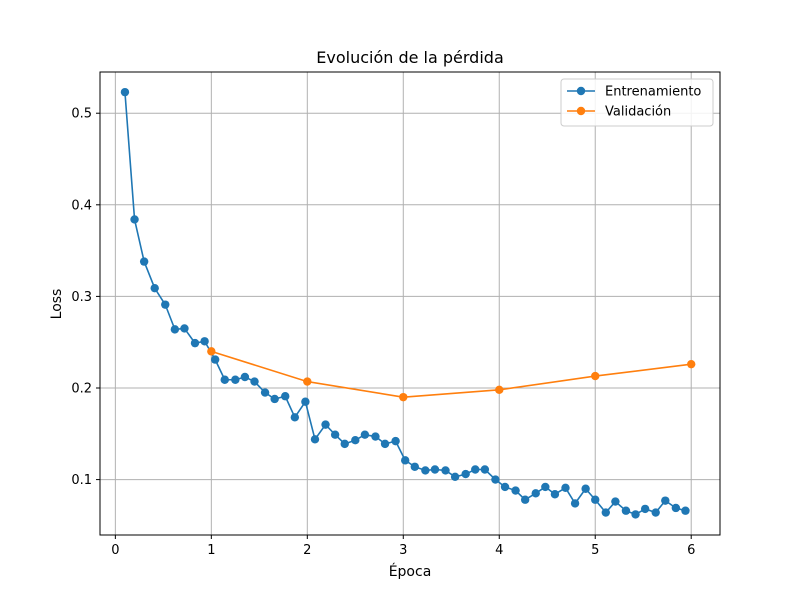 The width and height of the screenshot is (800, 600). What do you see at coordinates (691, 550) in the screenshot?
I see `x-tick-label: 6` at bounding box center [691, 550].